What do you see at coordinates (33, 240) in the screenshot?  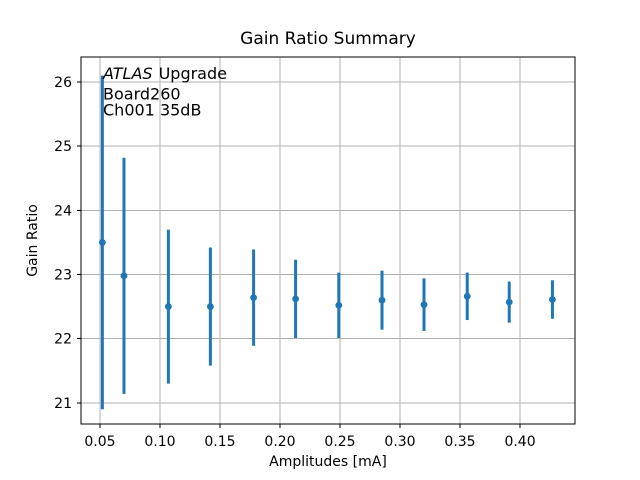 I see `y-axis-label: Gain Ratio` at bounding box center [33, 240].